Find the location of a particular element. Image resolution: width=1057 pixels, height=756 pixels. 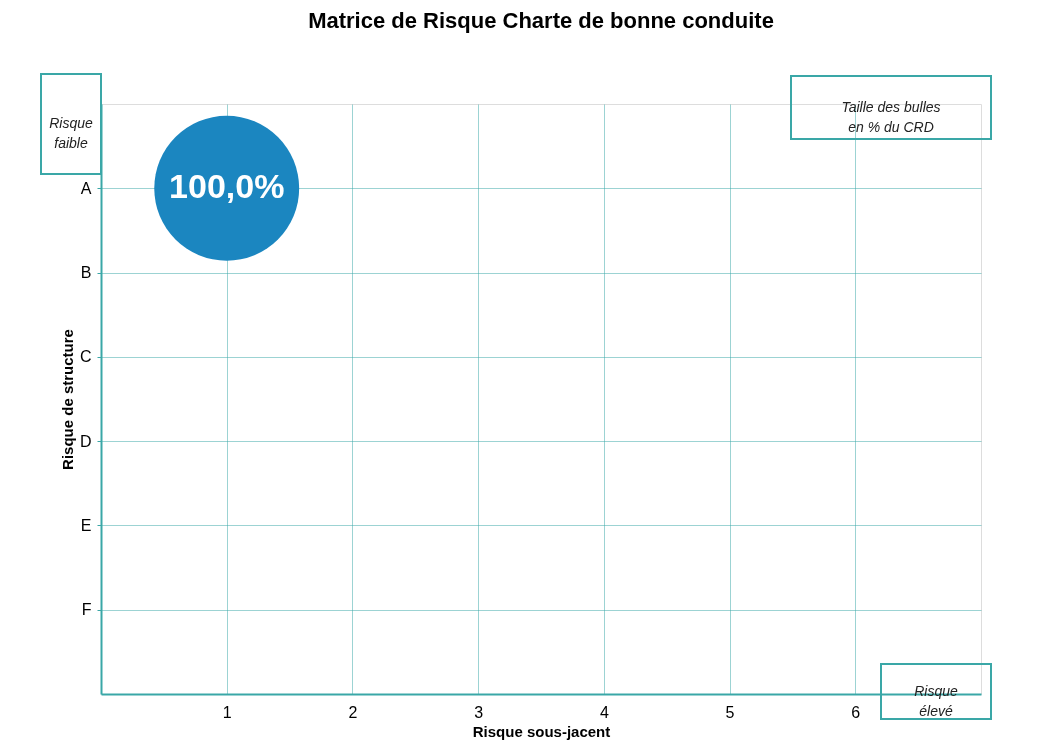

y-tick-label: C is located at coordinates (85, 357).